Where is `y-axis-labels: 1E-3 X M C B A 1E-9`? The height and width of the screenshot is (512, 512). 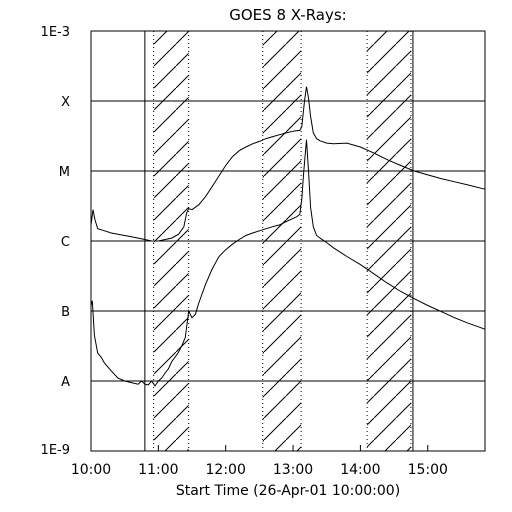 y-axis-labels: 1E-3 X M C B A 1E-9 is located at coordinates (56, 241).